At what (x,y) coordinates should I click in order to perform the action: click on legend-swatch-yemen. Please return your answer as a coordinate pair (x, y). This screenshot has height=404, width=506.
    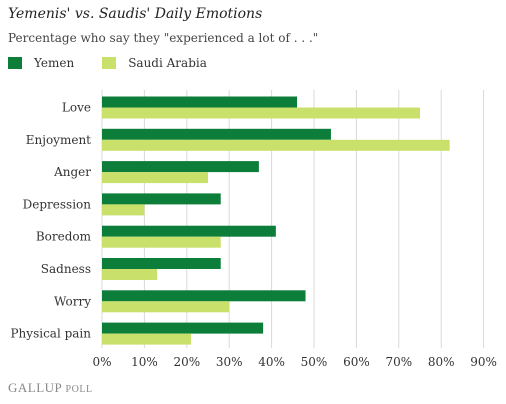
    Looking at the image, I should click on (15, 63).